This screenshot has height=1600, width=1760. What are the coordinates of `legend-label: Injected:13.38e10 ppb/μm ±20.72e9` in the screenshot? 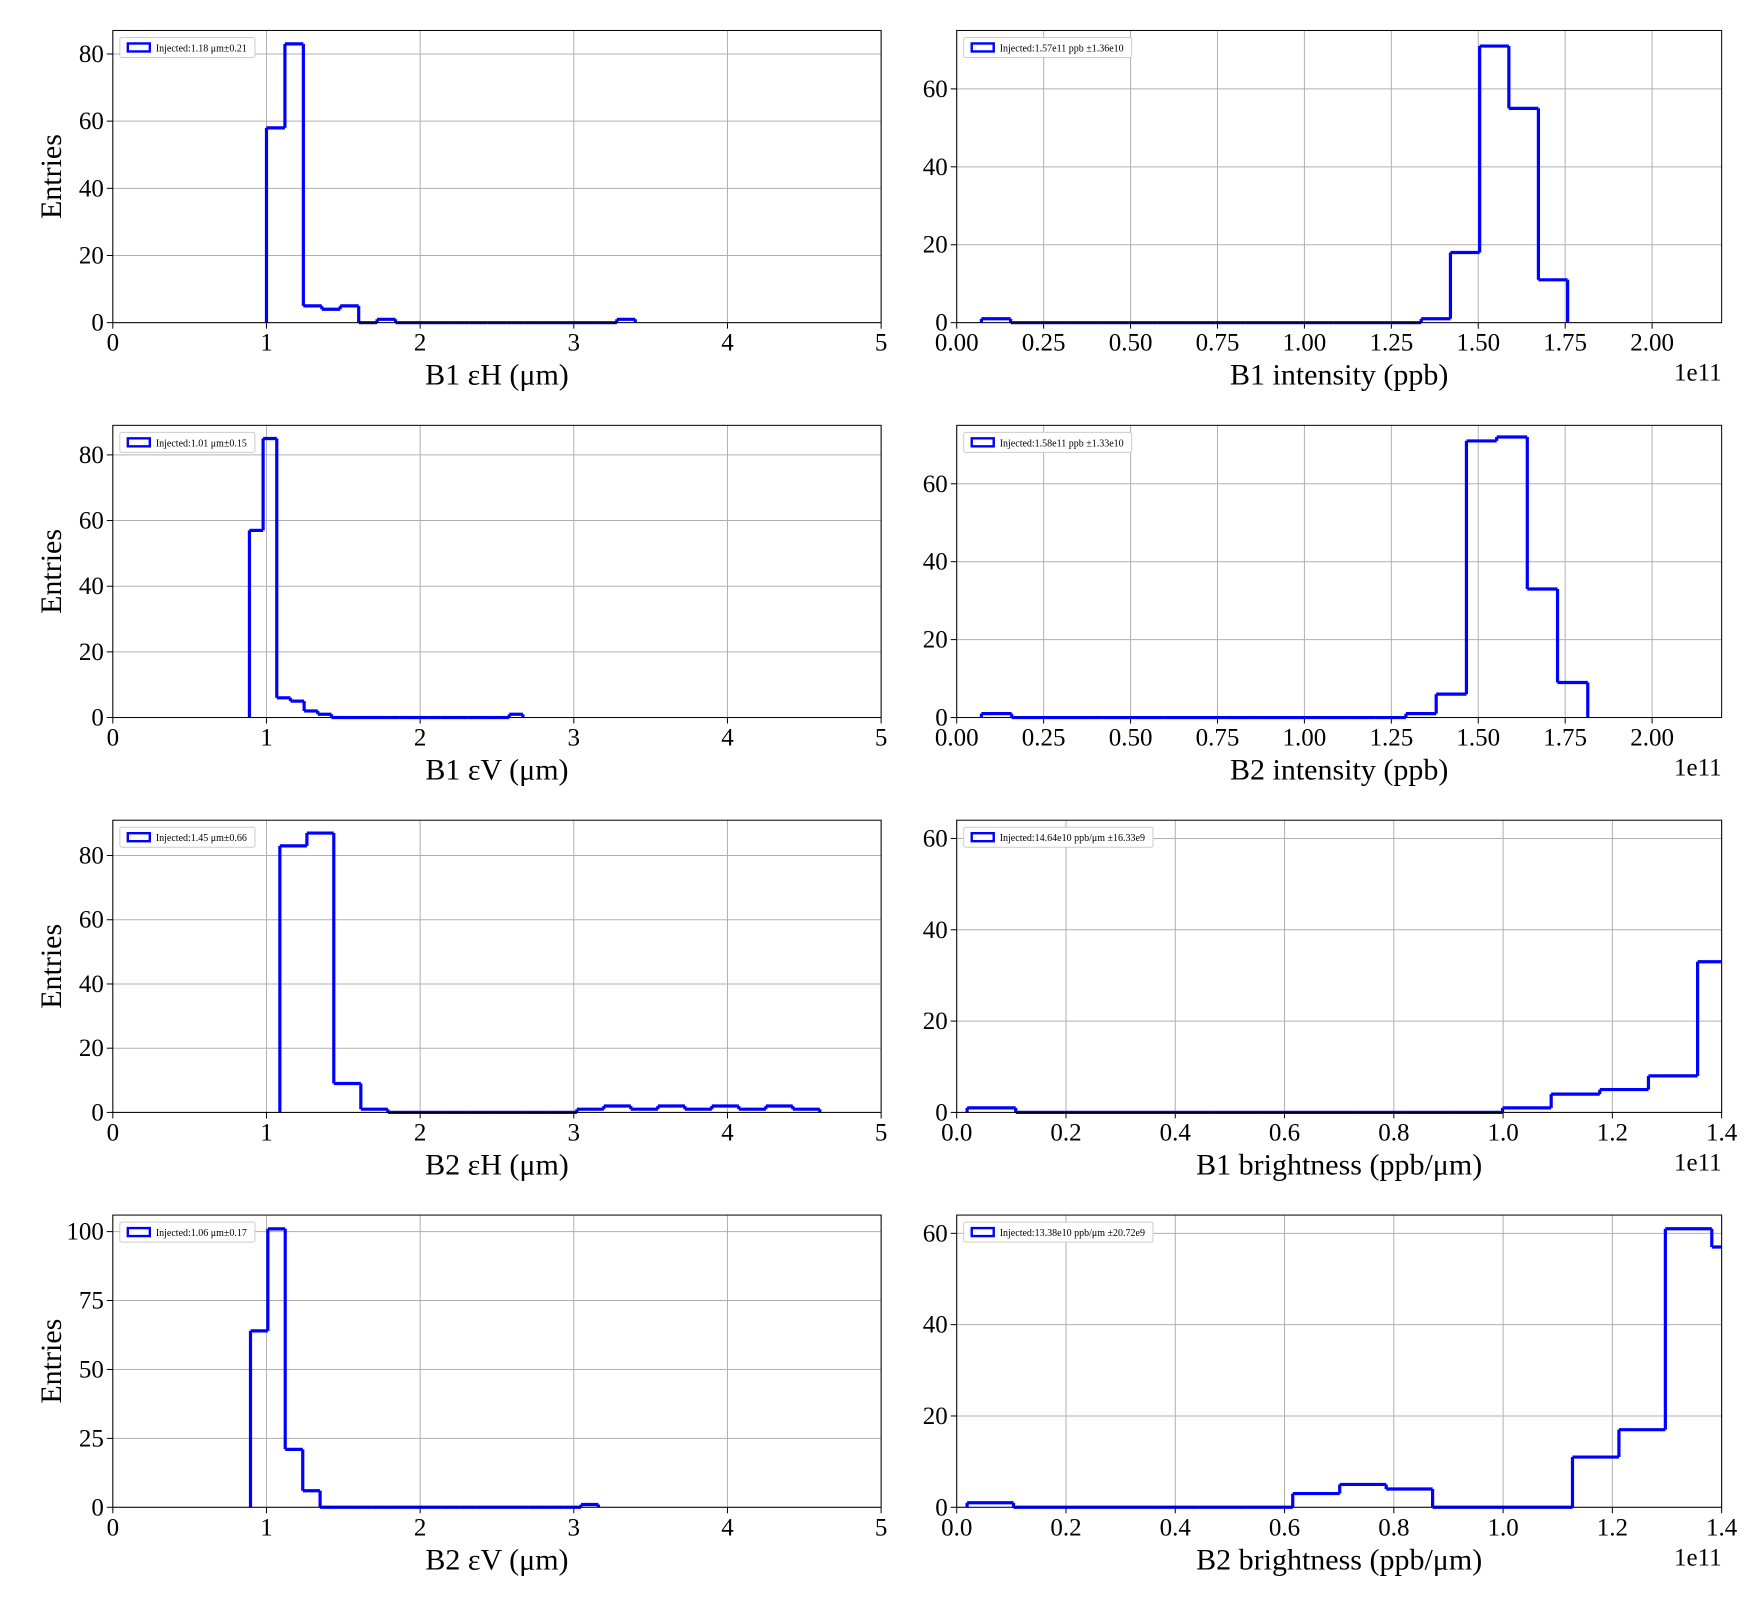 It's located at (1072, 1233).